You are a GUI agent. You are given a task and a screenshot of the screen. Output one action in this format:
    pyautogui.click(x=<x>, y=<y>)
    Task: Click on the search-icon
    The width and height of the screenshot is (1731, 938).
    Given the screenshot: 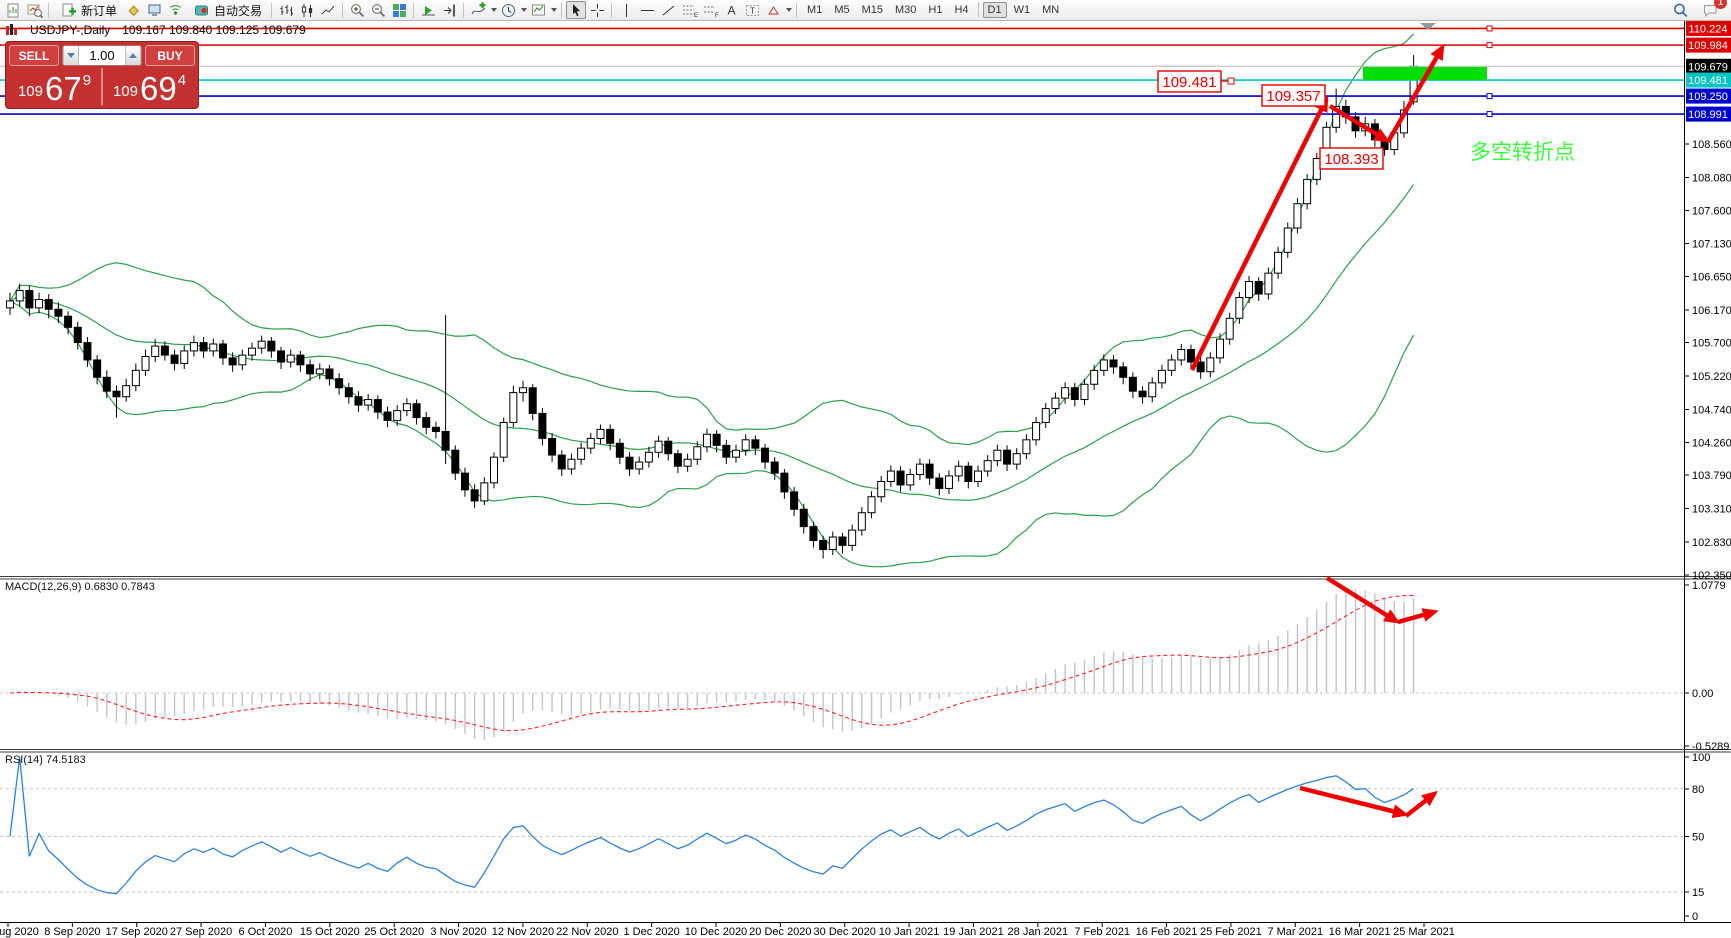 What is the action you would take?
    pyautogui.click(x=1680, y=10)
    